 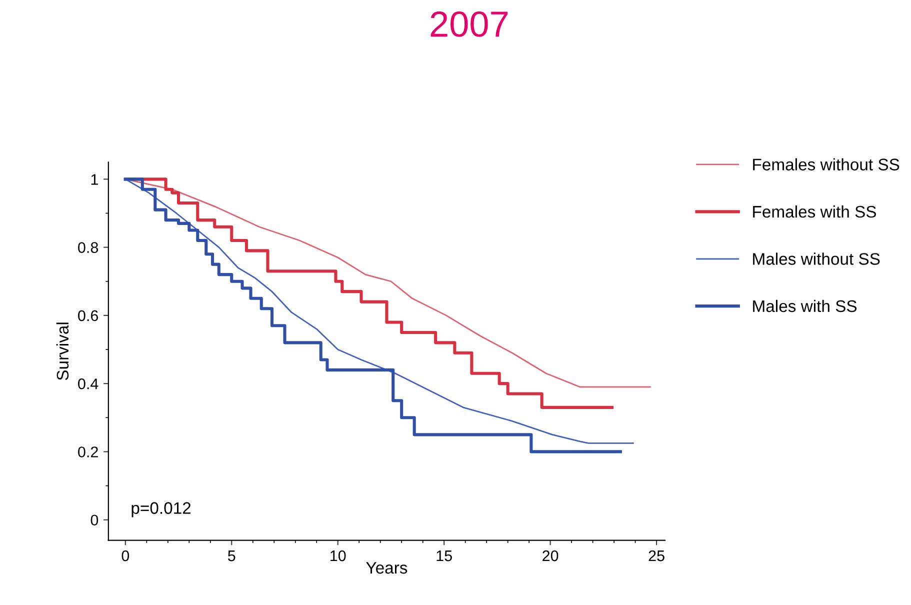 I want to click on x-tick-label: 15, so click(x=444, y=556).